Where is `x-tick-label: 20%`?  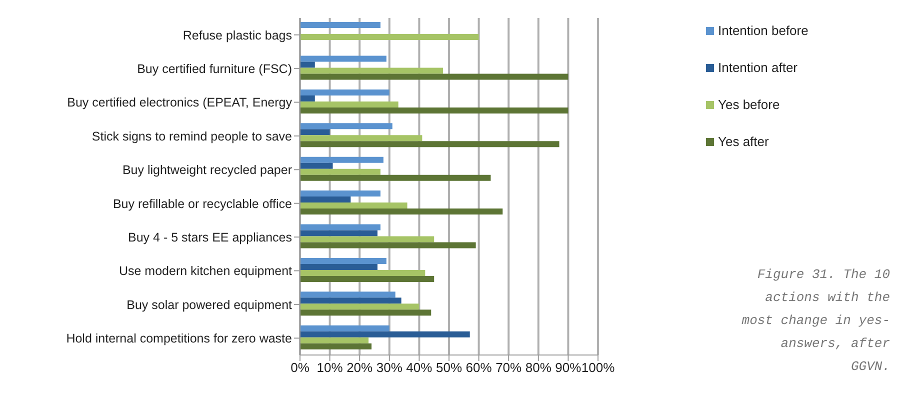 x-tick-label: 20% is located at coordinates (360, 368).